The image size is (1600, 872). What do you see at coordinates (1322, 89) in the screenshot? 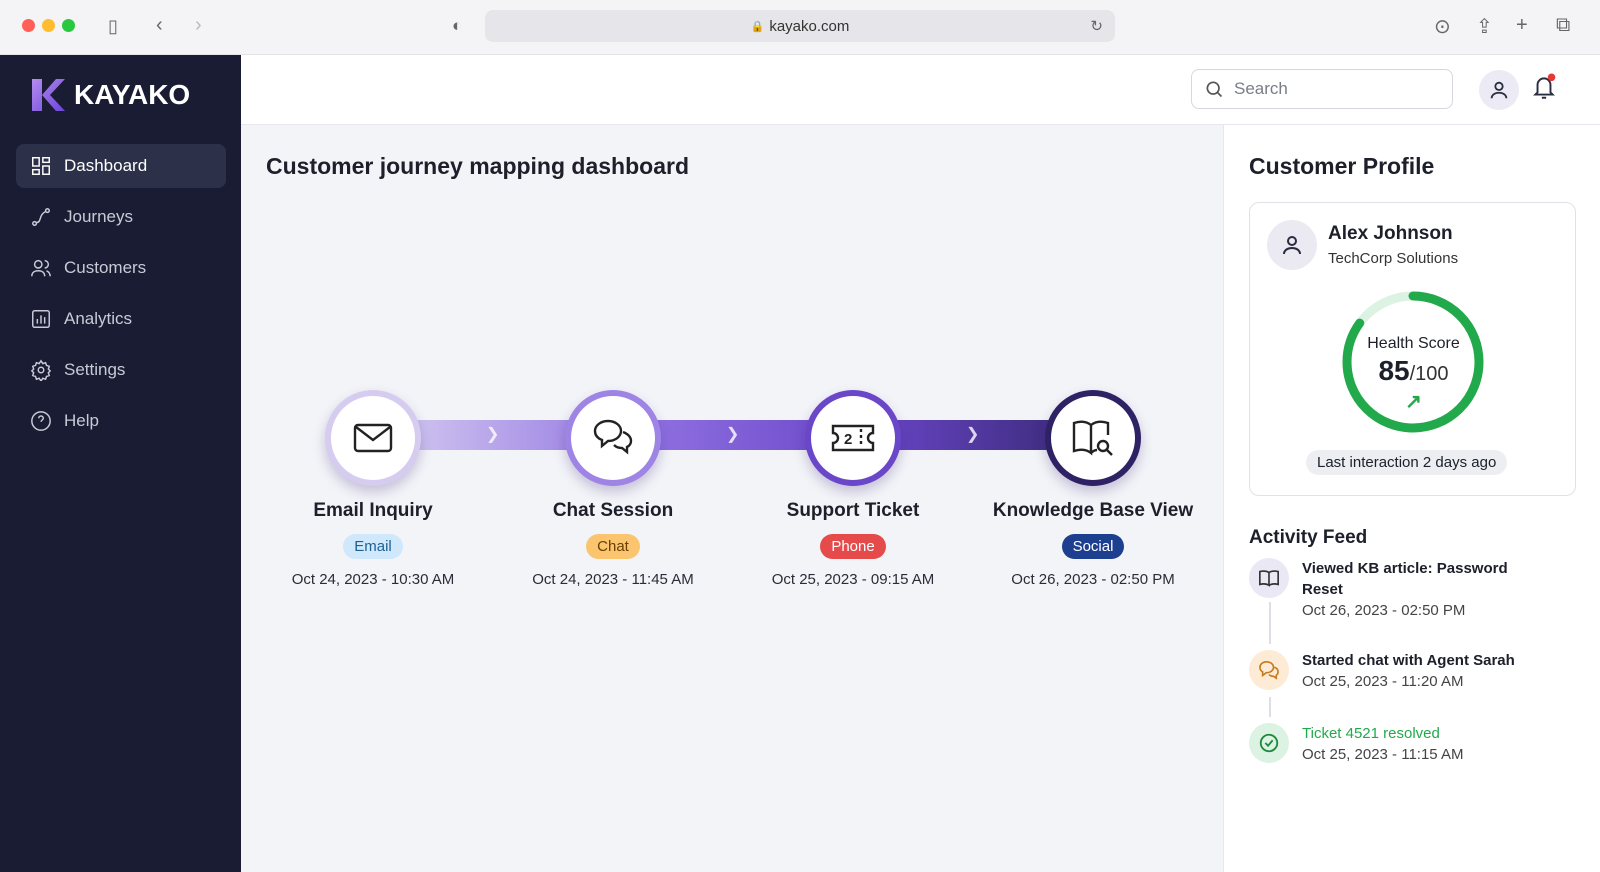
I see `search-input: Search` at bounding box center [1322, 89].